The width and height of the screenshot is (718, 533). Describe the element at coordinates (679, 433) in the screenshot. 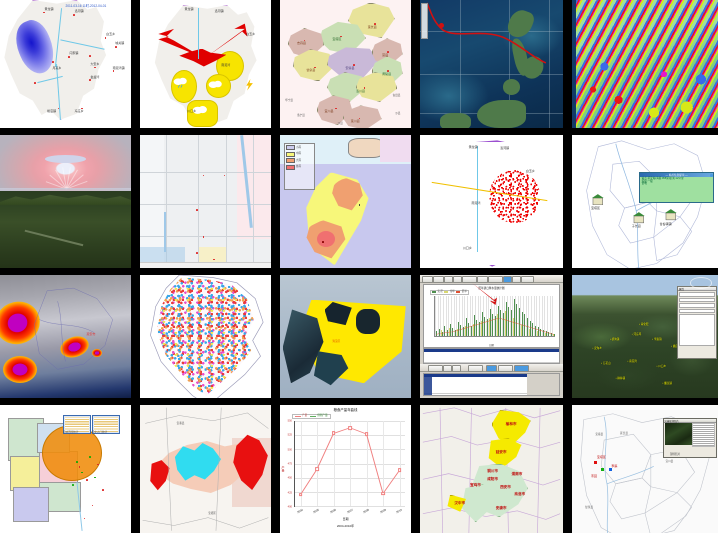

I see `field-photo` at that location.